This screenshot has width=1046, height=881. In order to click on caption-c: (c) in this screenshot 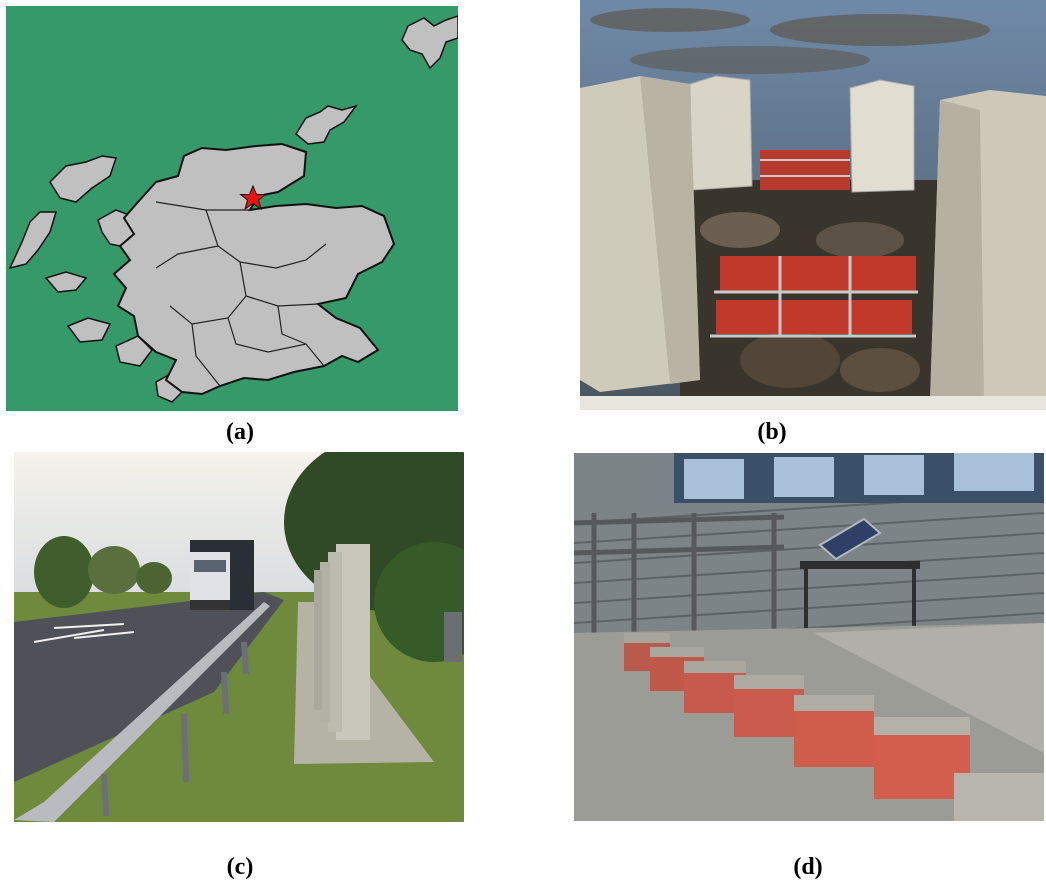, I will do `click(240, 867)`.